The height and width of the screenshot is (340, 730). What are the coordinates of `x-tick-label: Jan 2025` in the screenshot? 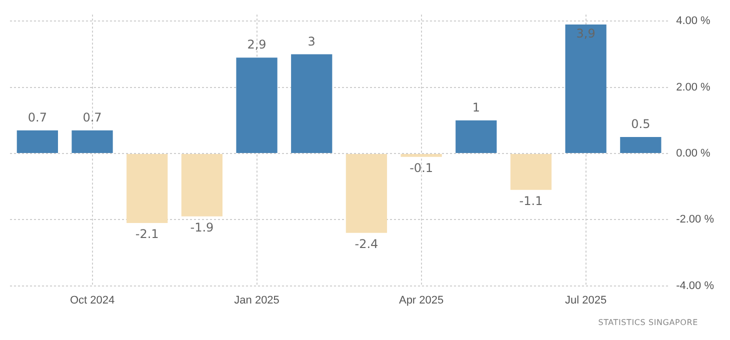 It's located at (257, 300).